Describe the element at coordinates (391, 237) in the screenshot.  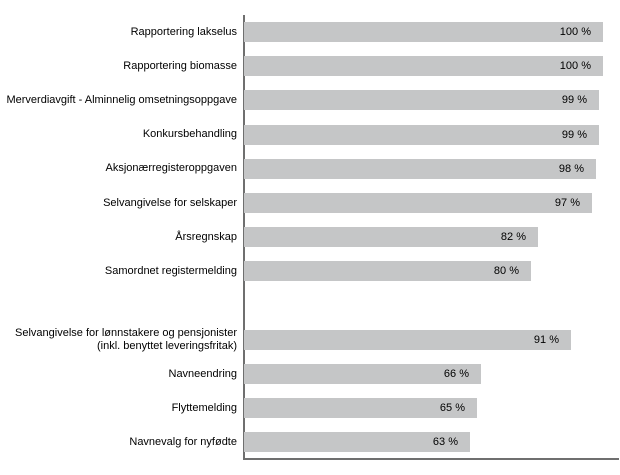
I see `bar: 82 %` at that location.